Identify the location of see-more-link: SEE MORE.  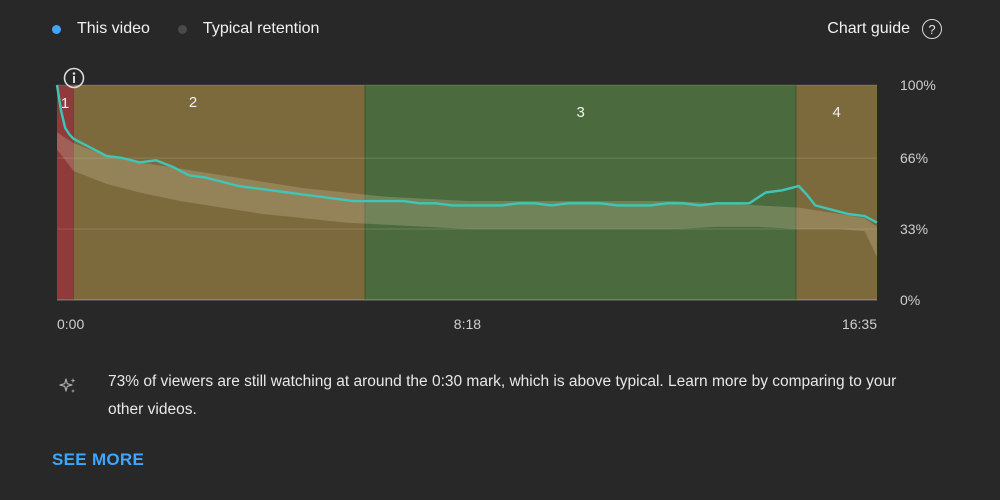
(98, 459).